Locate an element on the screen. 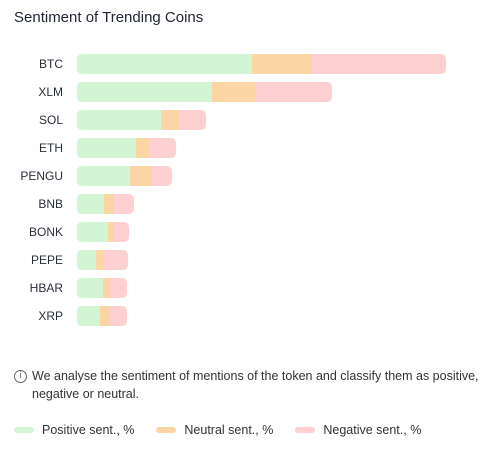 This screenshot has width=500, height=452. bar-group-pengu is located at coordinates (124, 176).